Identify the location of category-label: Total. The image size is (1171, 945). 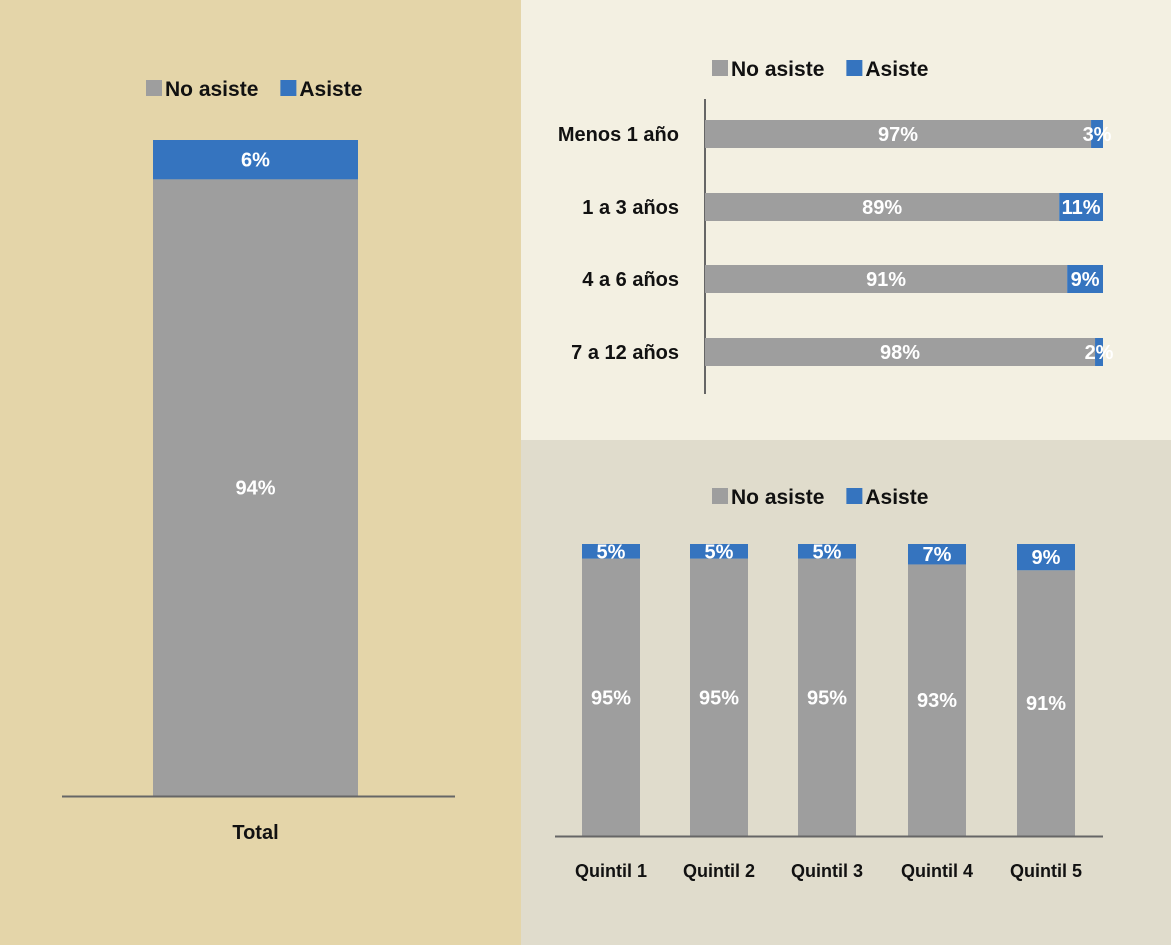
(255, 833).